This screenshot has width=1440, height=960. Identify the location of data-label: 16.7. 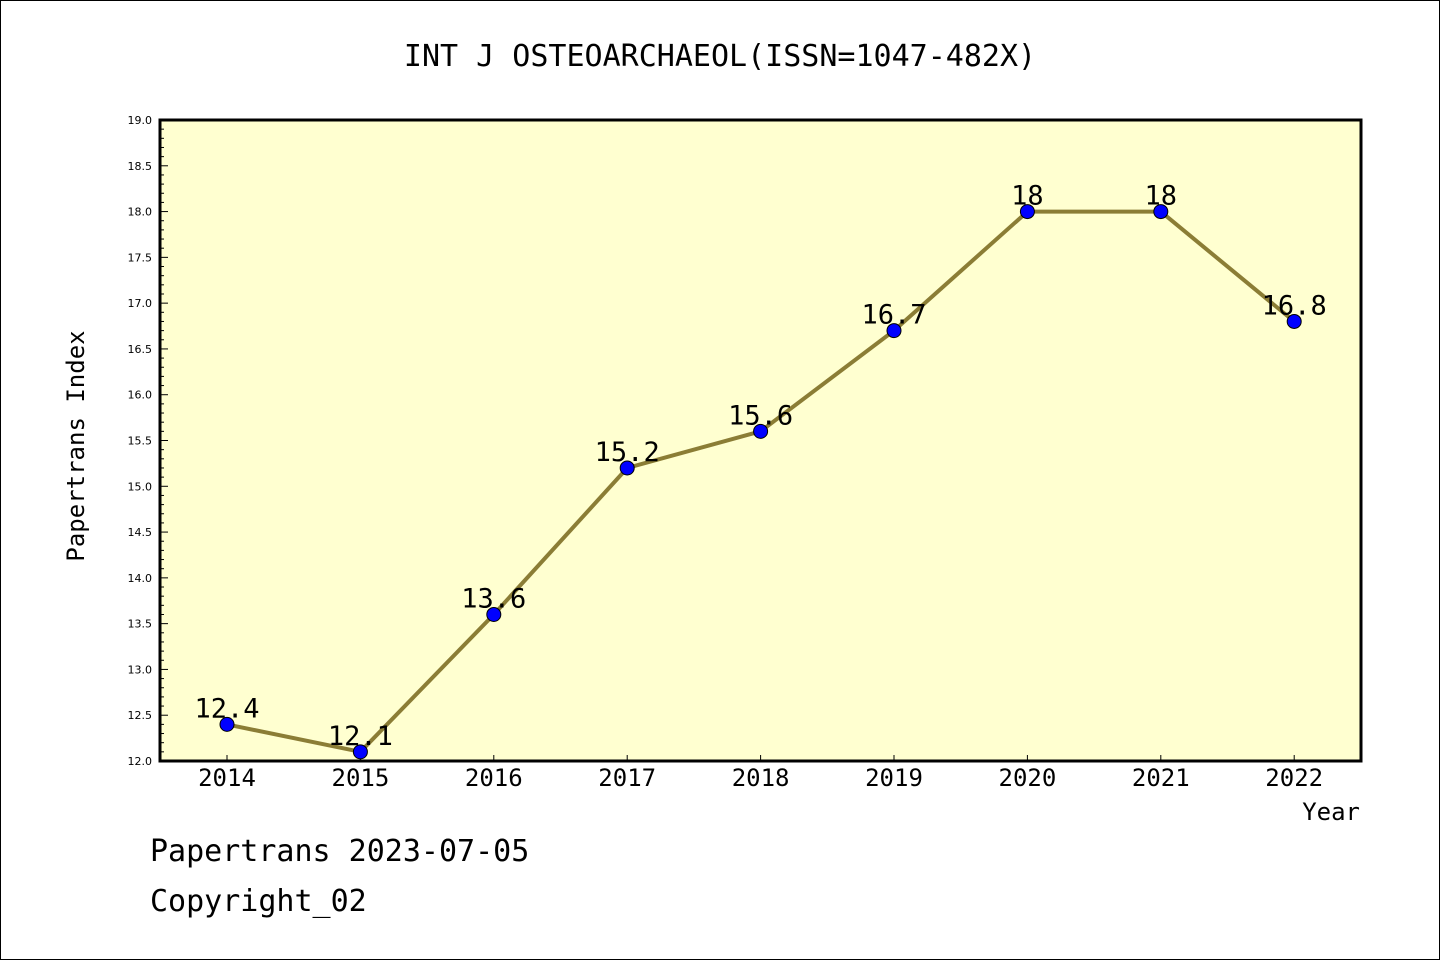
(893, 315).